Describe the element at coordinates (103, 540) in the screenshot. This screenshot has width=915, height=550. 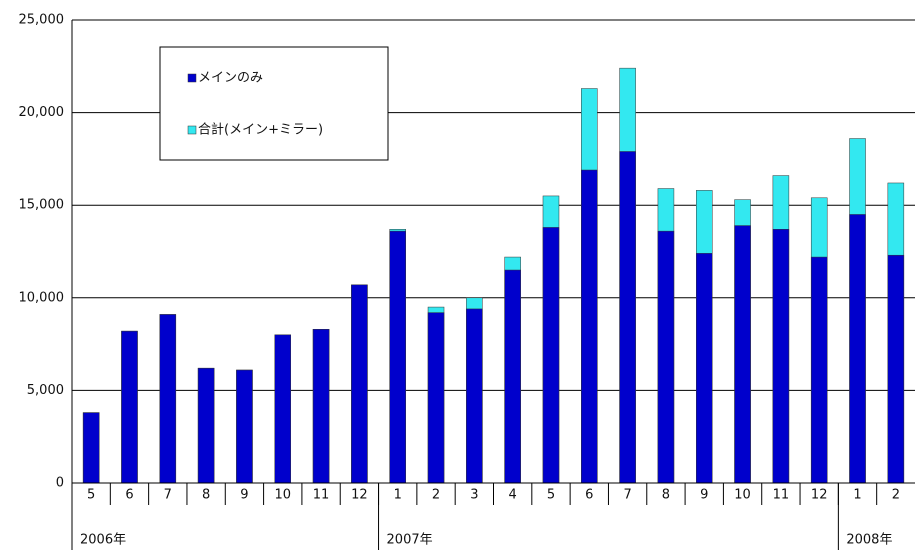
I see `group-label: 2006年` at that location.